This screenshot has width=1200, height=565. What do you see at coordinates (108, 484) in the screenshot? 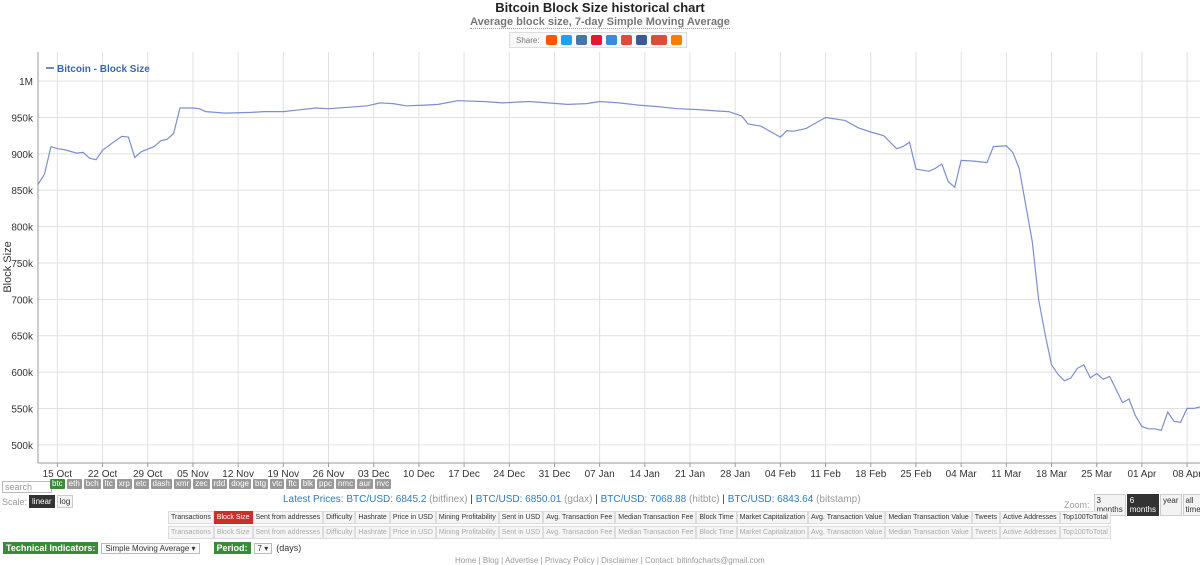
I see `coin-button-ltc: ltc` at bounding box center [108, 484].